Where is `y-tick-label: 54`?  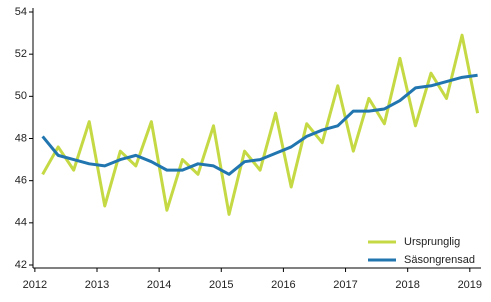 y-tick-label: 54 is located at coordinates (21, 12).